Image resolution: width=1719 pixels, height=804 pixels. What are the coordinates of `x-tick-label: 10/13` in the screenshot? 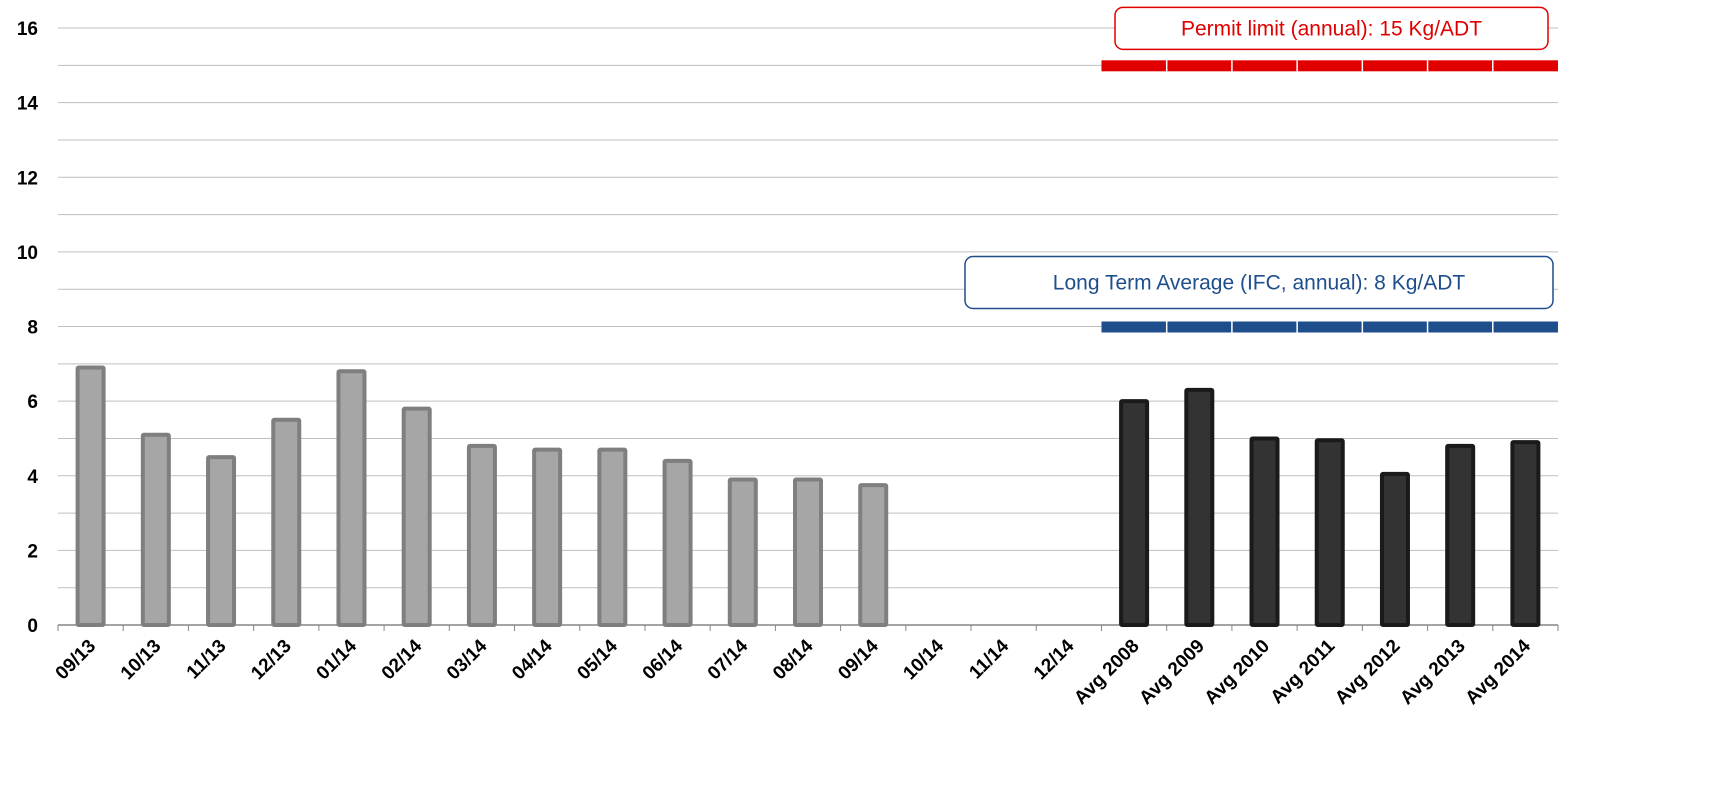 It's located at (141, 660).